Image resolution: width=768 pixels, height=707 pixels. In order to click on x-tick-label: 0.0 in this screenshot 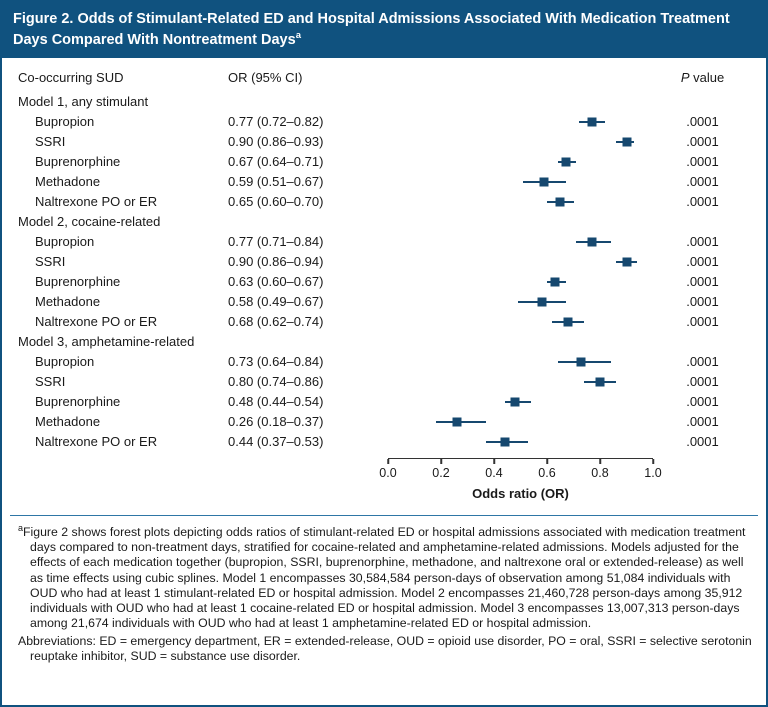, I will do `click(388, 472)`.